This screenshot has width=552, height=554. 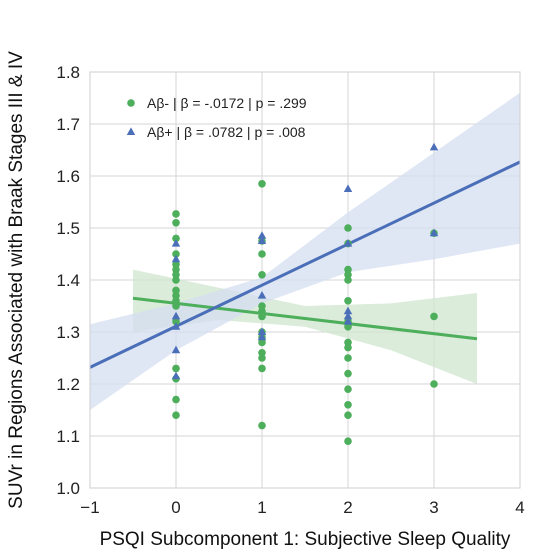 I want to click on x-tick-label: 3, so click(x=433, y=507).